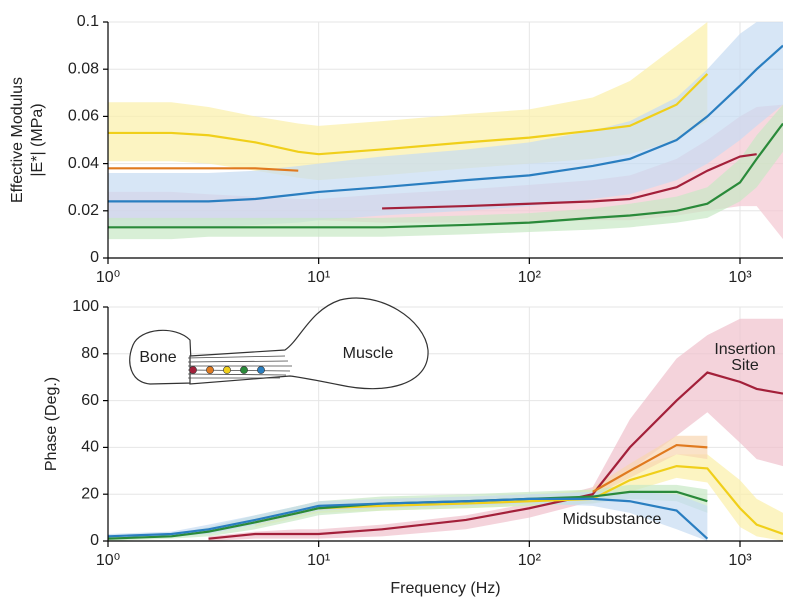 The height and width of the screenshot is (609, 800). I want to click on muscle-shape, so click(309, 343).